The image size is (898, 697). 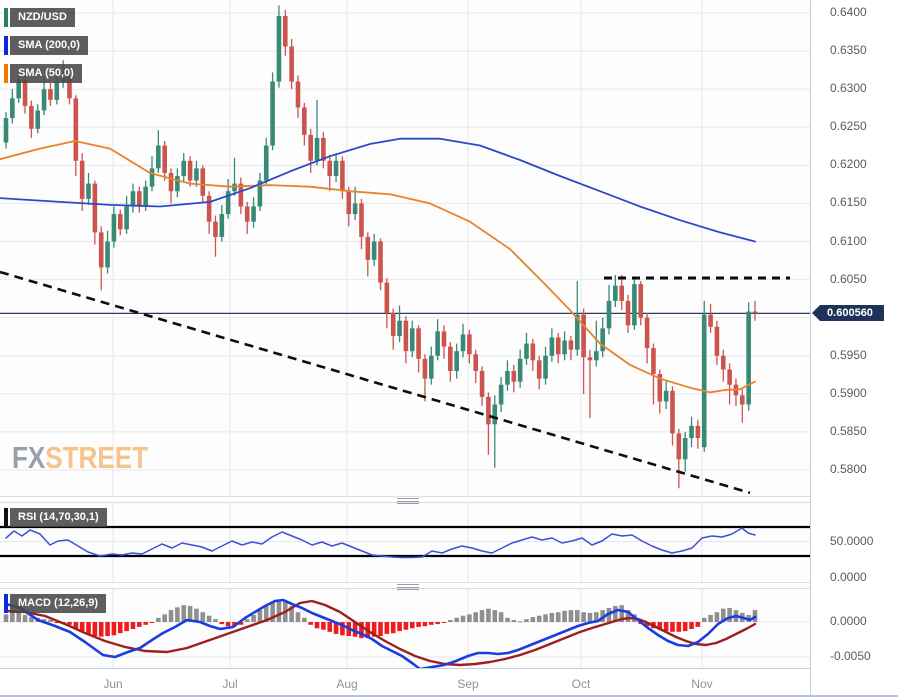 What do you see at coordinates (848, 202) in the screenshot?
I see `price-axis-label: 0.6150` at bounding box center [848, 202].